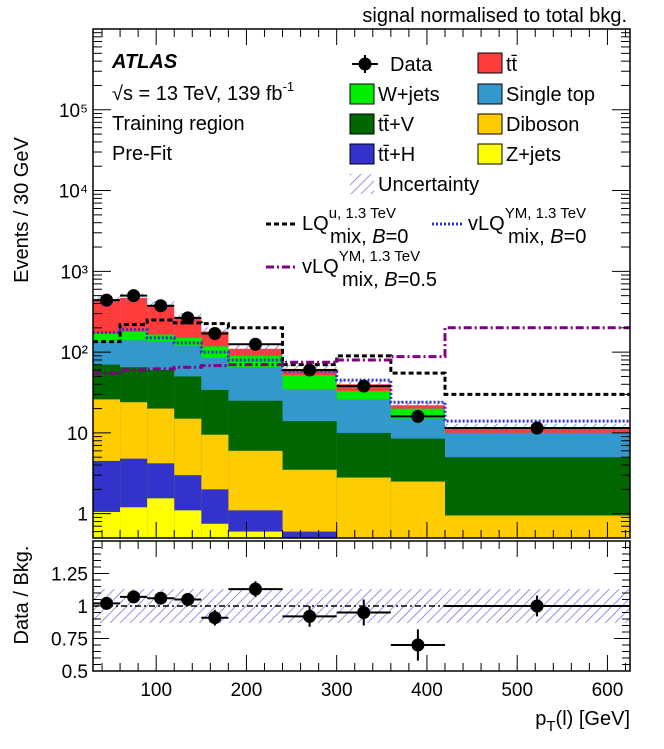  I want to click on x-tick-label: 300, so click(337, 690).